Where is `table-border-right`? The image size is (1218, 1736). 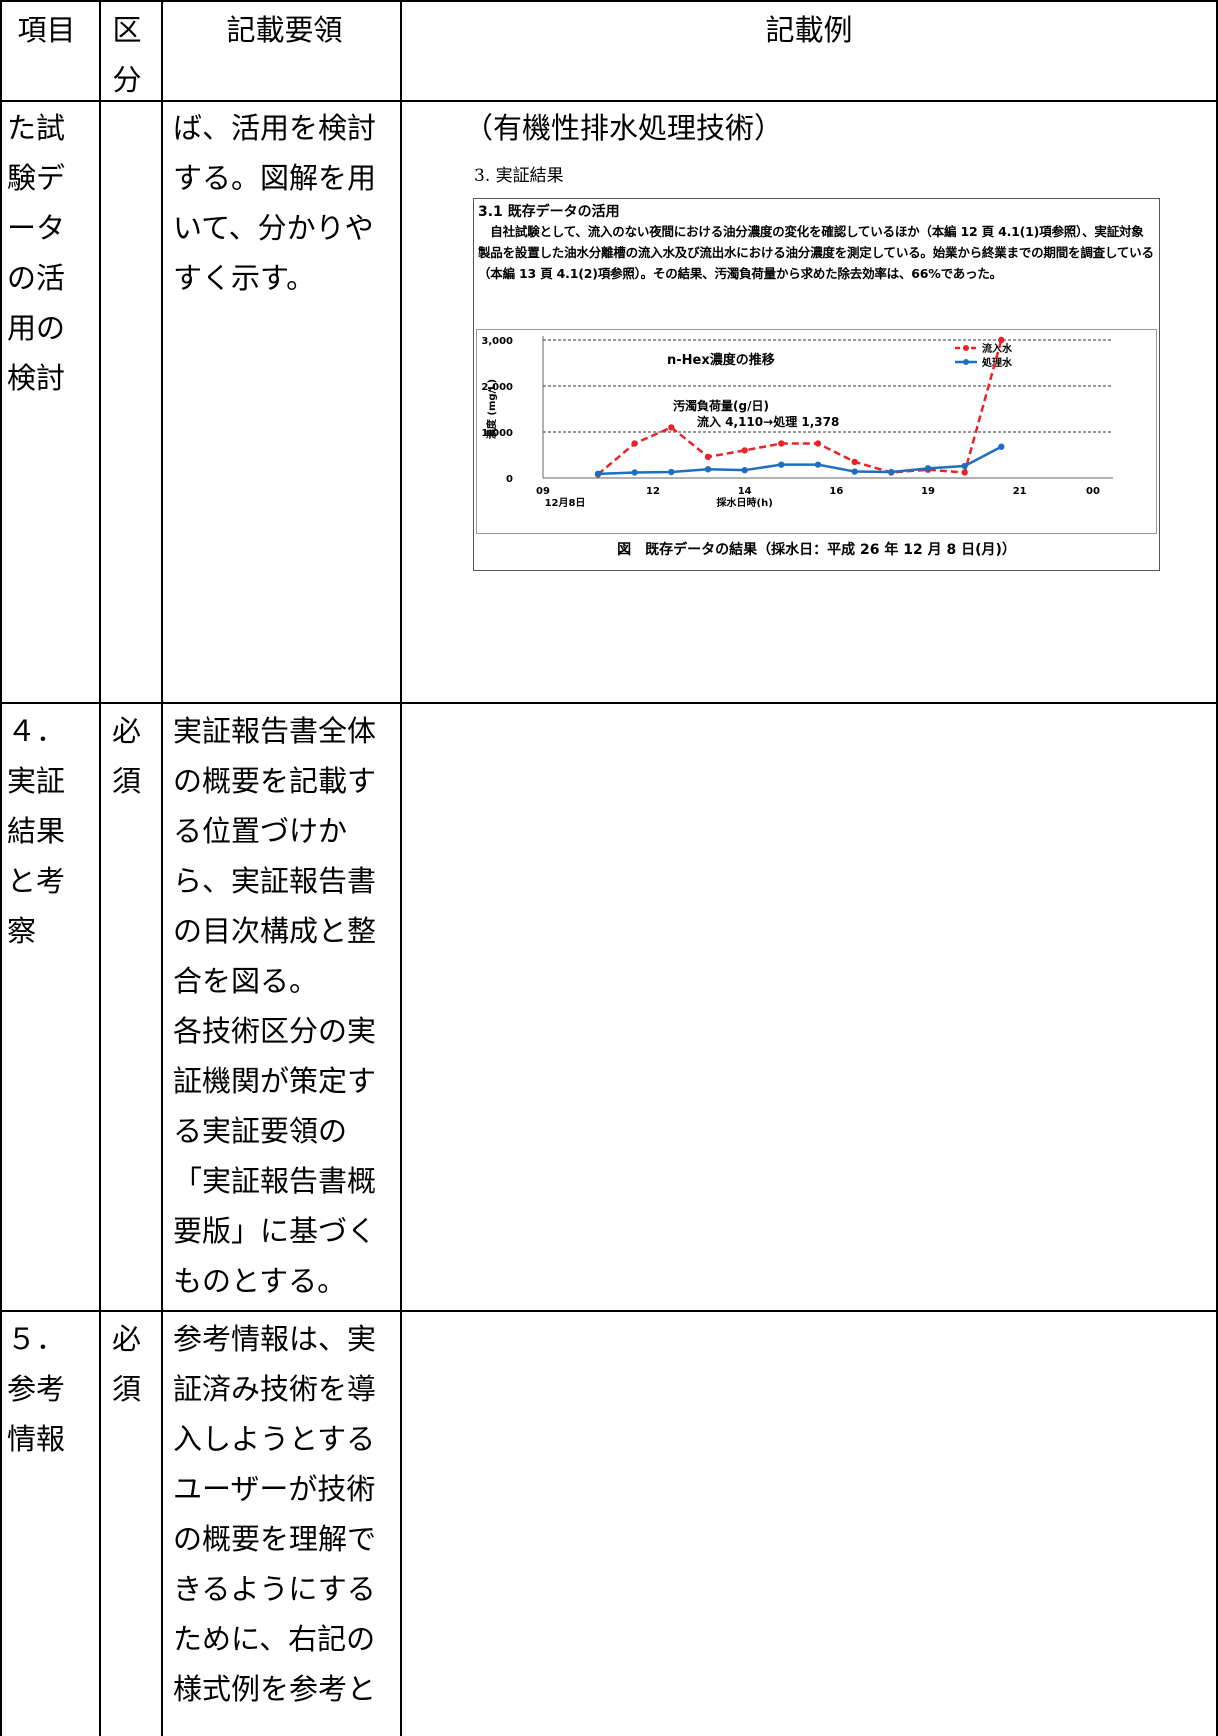 table-border-right is located at coordinates (1217, 868).